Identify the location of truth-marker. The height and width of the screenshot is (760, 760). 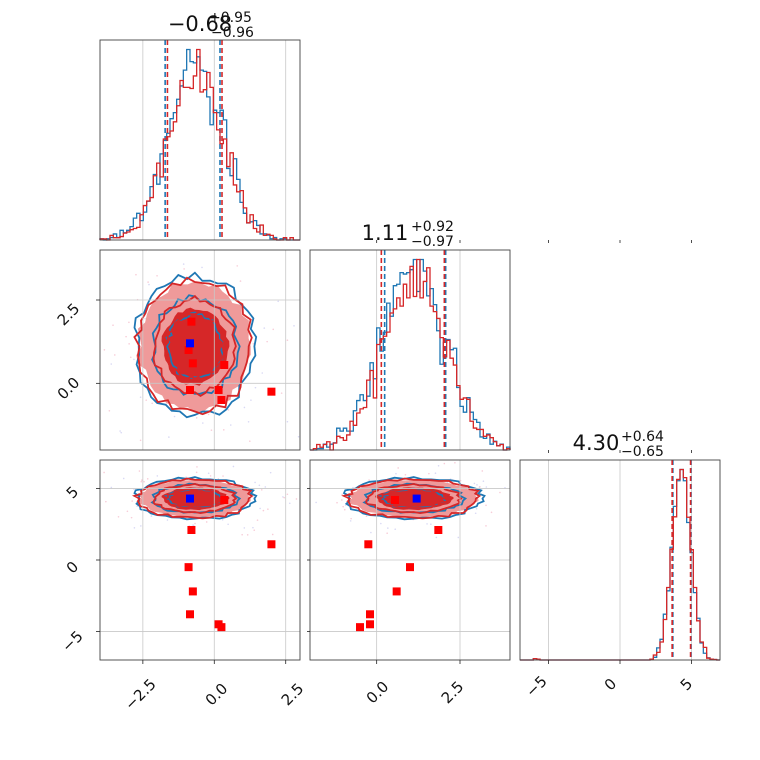
(416, 498).